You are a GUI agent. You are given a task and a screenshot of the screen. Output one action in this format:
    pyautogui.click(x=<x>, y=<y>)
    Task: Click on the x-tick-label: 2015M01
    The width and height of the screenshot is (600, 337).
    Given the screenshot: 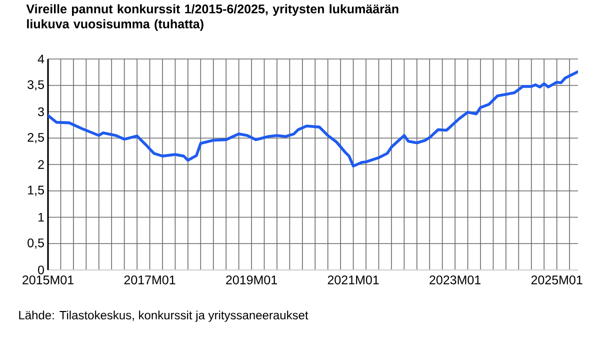 What is the action you would take?
    pyautogui.click(x=48, y=280)
    